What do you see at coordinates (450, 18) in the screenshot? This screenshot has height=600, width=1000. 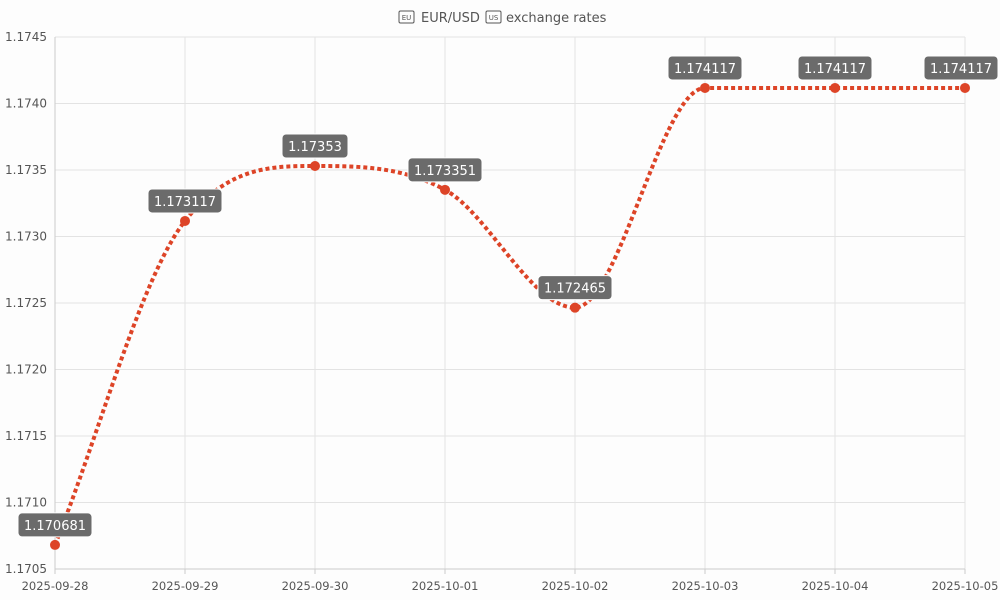 I see `chart-title-pair: EUR/USD` at bounding box center [450, 18].